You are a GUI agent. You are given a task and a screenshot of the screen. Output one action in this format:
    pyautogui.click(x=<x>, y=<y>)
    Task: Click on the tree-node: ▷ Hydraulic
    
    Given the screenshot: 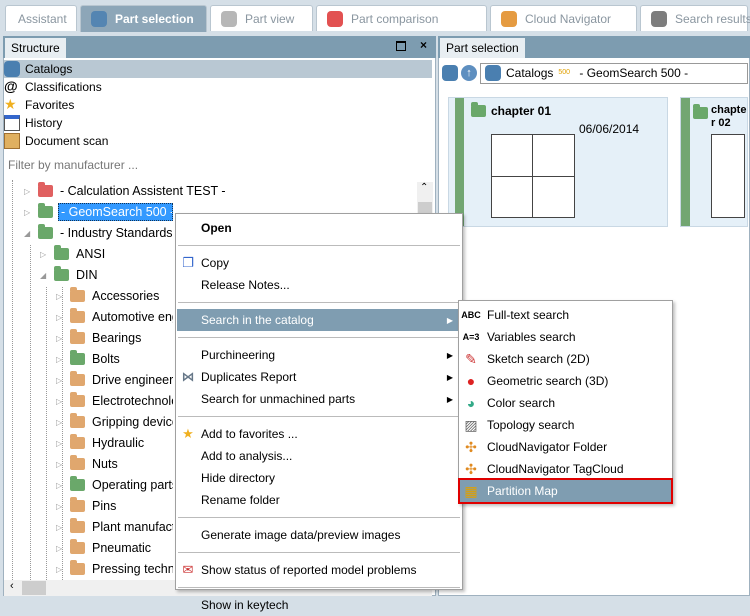 What is the action you would take?
    pyautogui.click(x=101, y=443)
    